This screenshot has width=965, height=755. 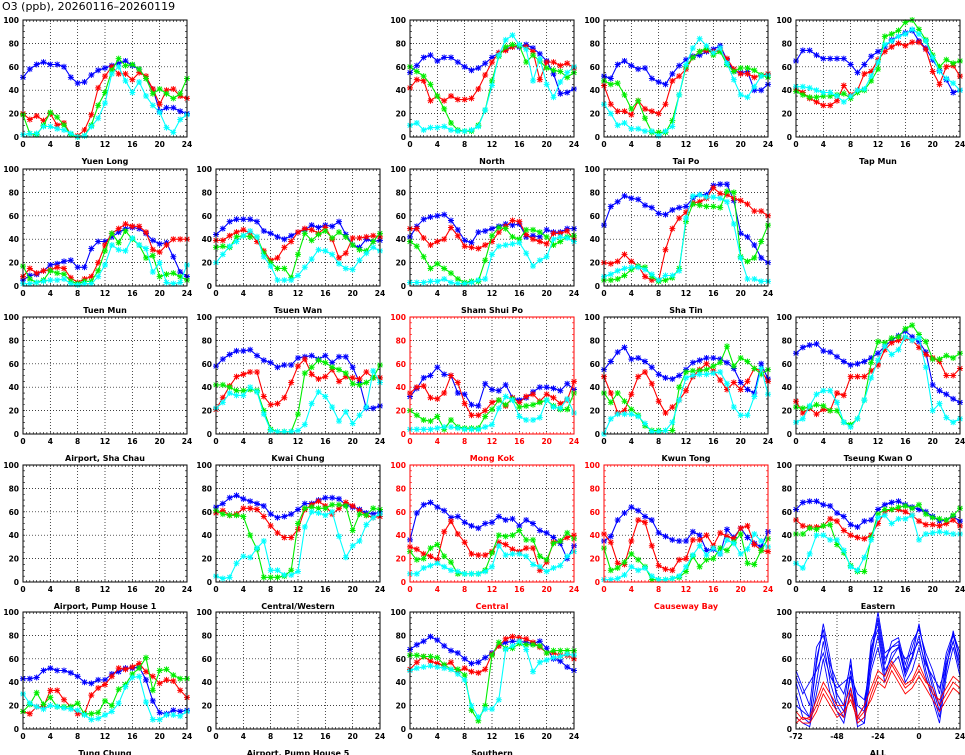 I want to click on y-tick-label: 0, so click(x=209, y=729).